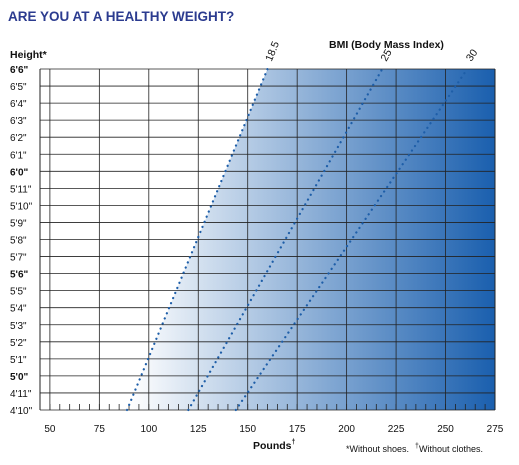 This screenshot has width=519, height=465. Describe the element at coordinates (21, 189) in the screenshot. I see `y-tick-label: 5'11"` at that location.